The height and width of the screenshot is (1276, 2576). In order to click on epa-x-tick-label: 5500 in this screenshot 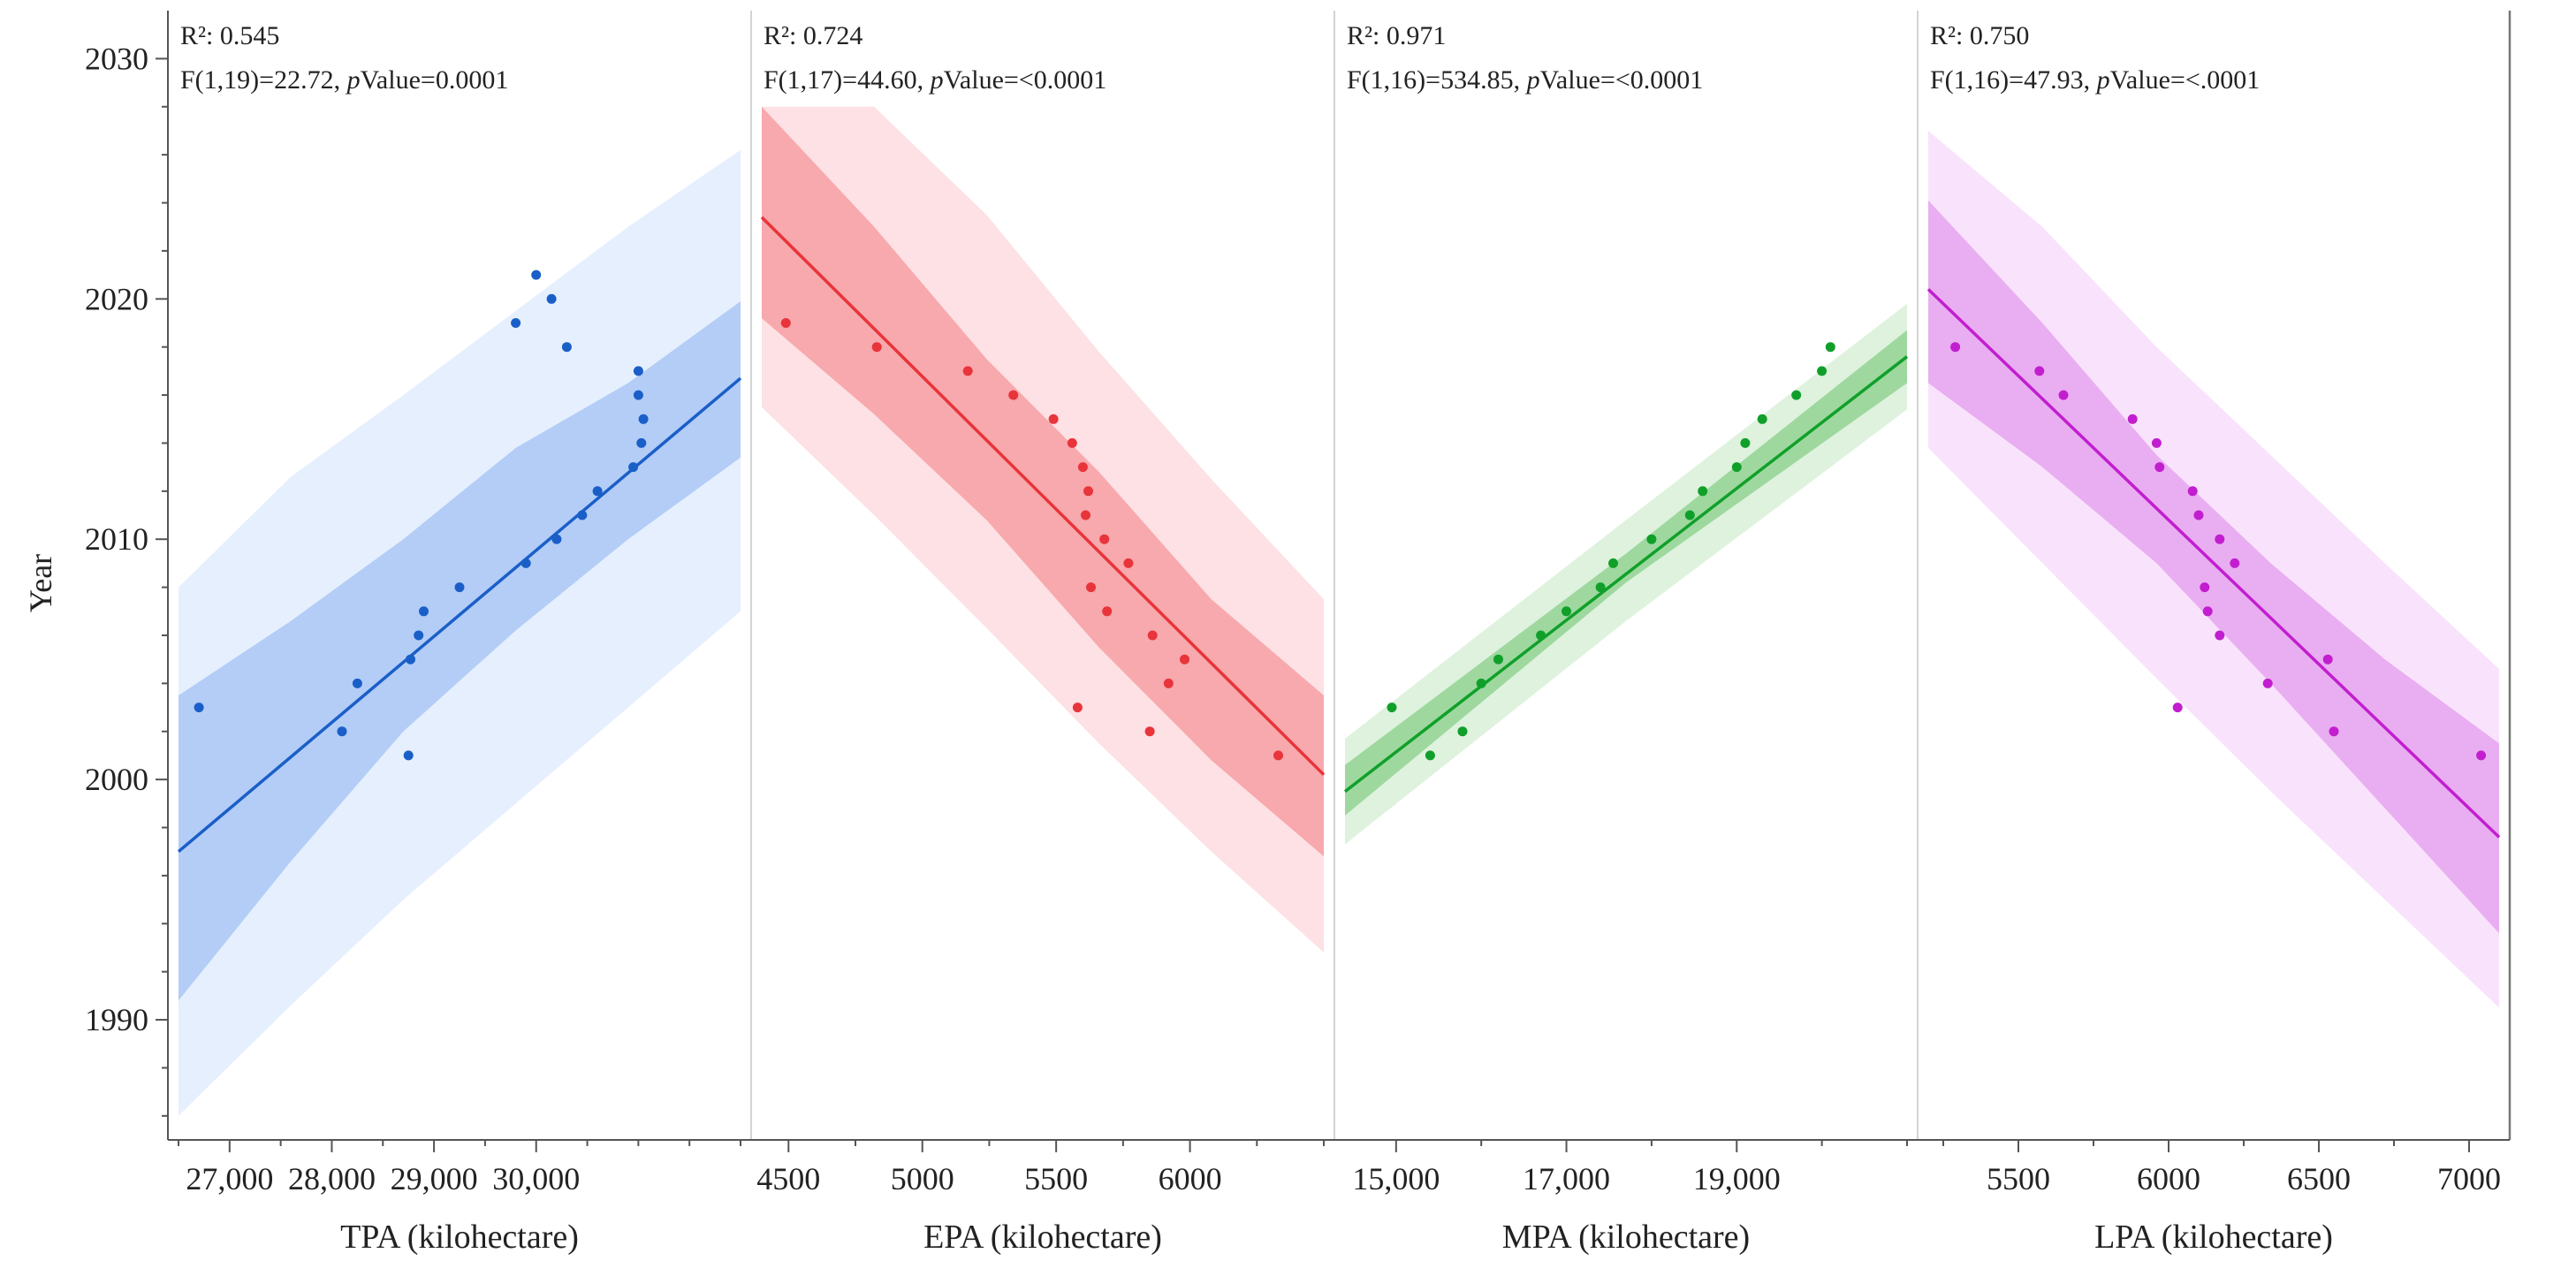, I will do `click(1056, 1178)`.